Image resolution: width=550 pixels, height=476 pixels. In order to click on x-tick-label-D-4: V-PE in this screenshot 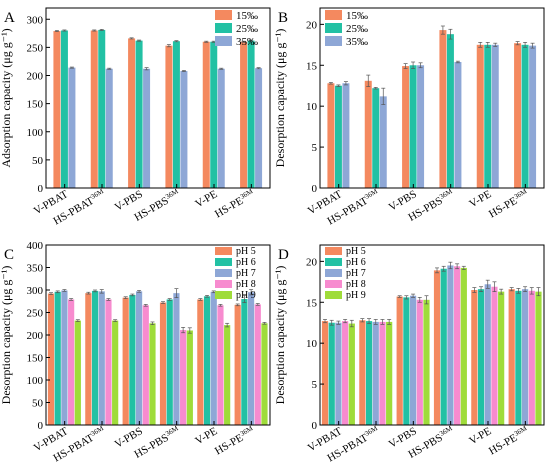, I will do `click(480, 436)`.